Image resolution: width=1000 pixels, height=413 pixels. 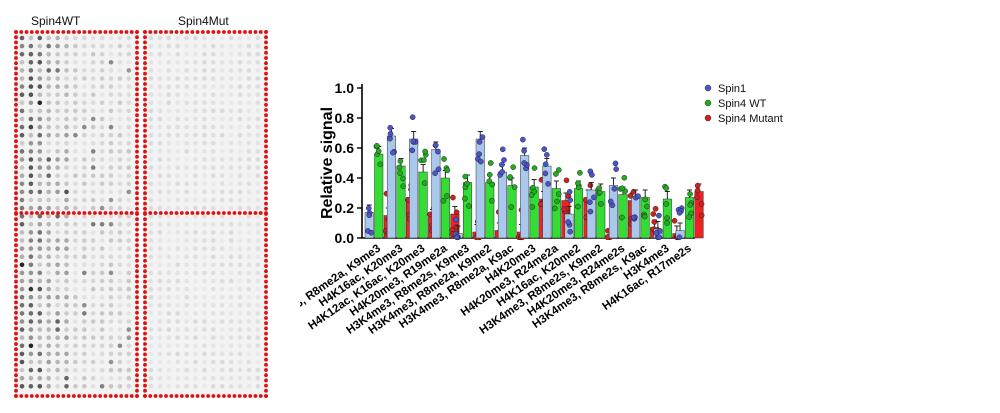 I want to click on panel-label-spin4wt: Spin4WT, so click(x=56, y=21).